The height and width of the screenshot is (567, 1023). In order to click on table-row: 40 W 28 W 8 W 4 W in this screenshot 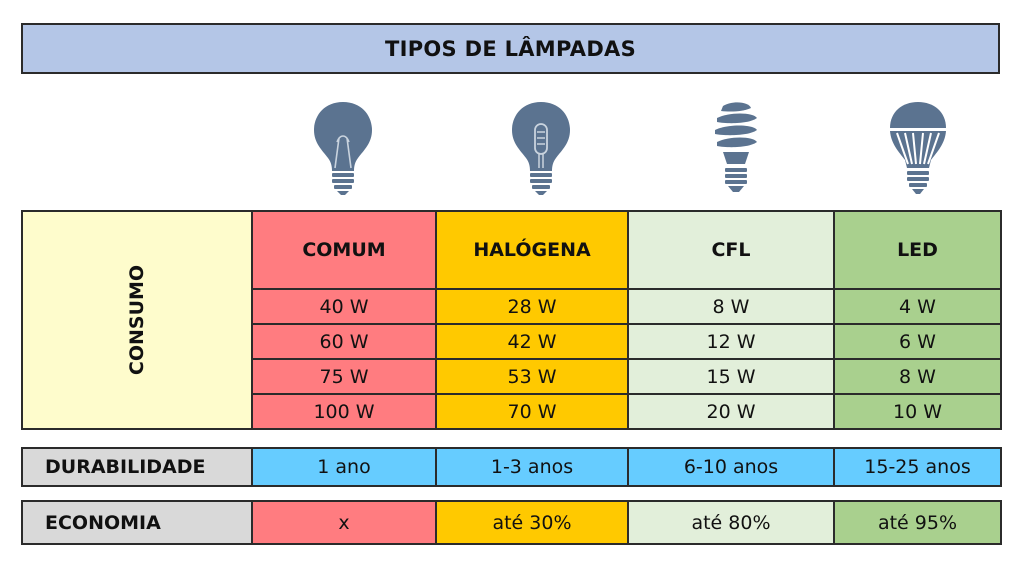, I will do `click(512, 306)`.